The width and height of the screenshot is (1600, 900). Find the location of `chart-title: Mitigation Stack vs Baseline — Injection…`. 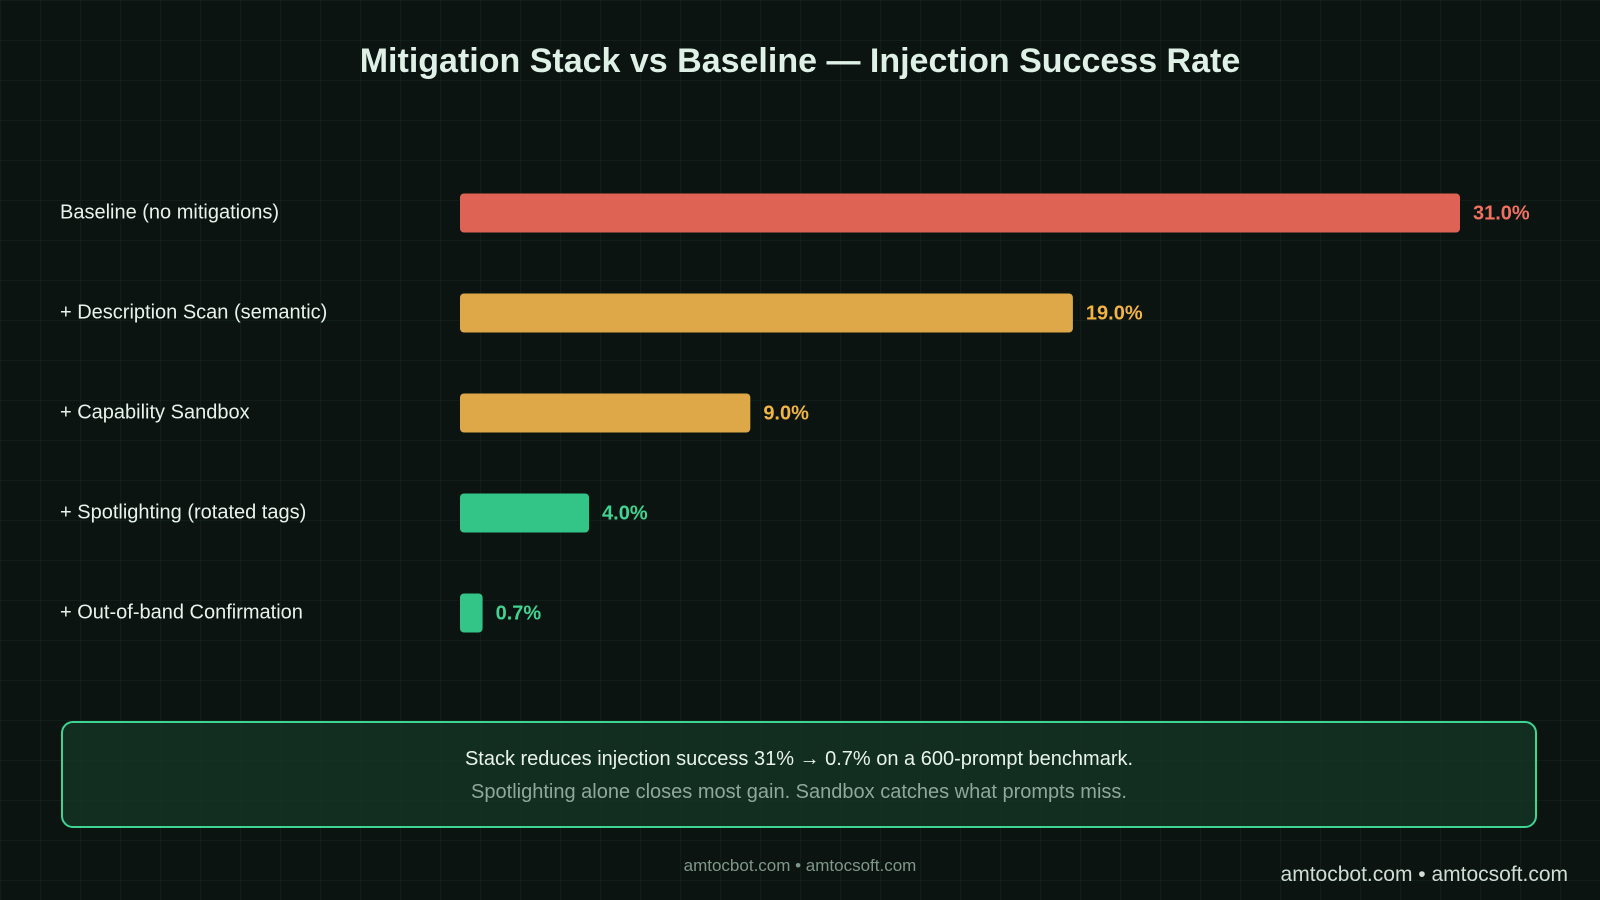

chart-title: Mitigation Stack vs Baseline — Injection… is located at coordinates (800, 61).